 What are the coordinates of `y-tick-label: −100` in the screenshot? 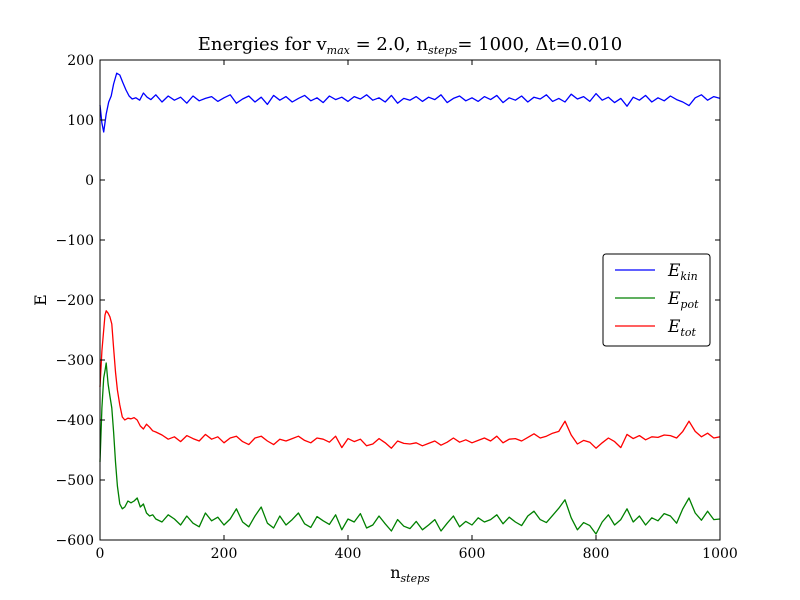 It's located at (75, 241).